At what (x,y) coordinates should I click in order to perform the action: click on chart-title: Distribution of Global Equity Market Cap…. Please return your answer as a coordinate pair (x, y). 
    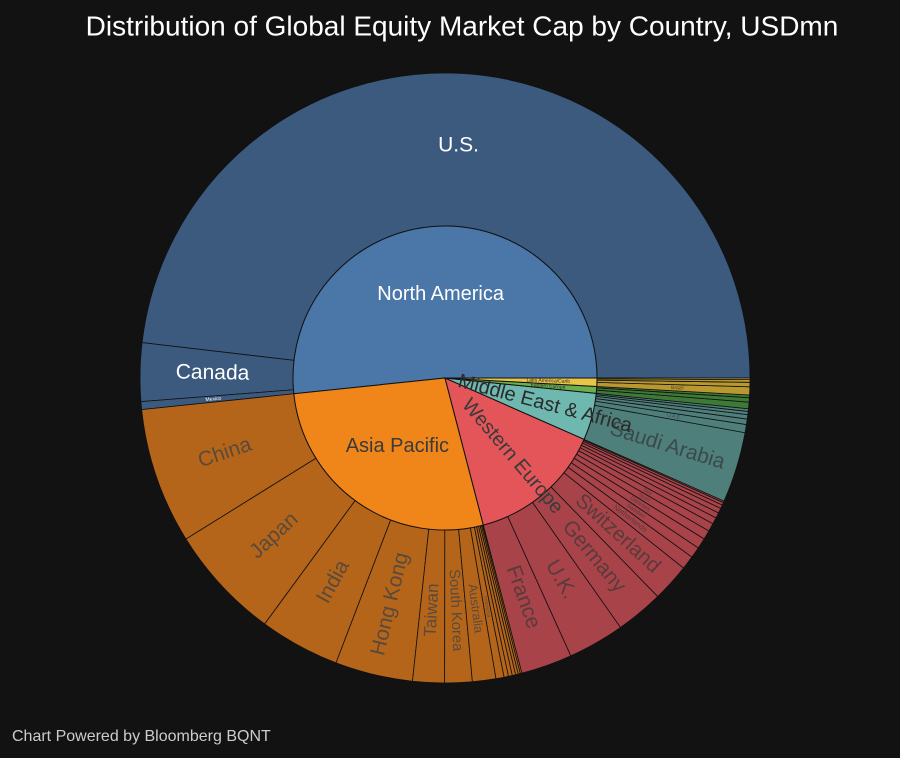
    Looking at the image, I should click on (462, 25).